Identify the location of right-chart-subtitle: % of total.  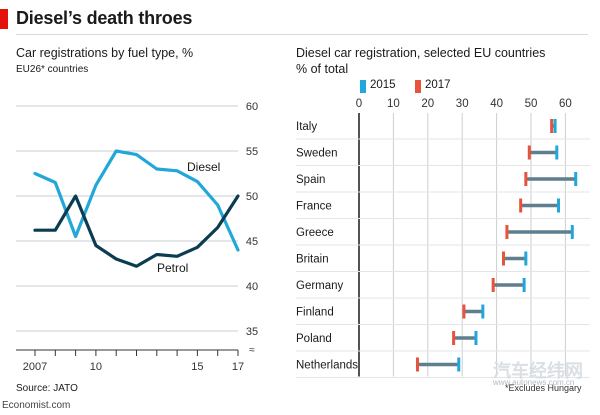
(322, 69).